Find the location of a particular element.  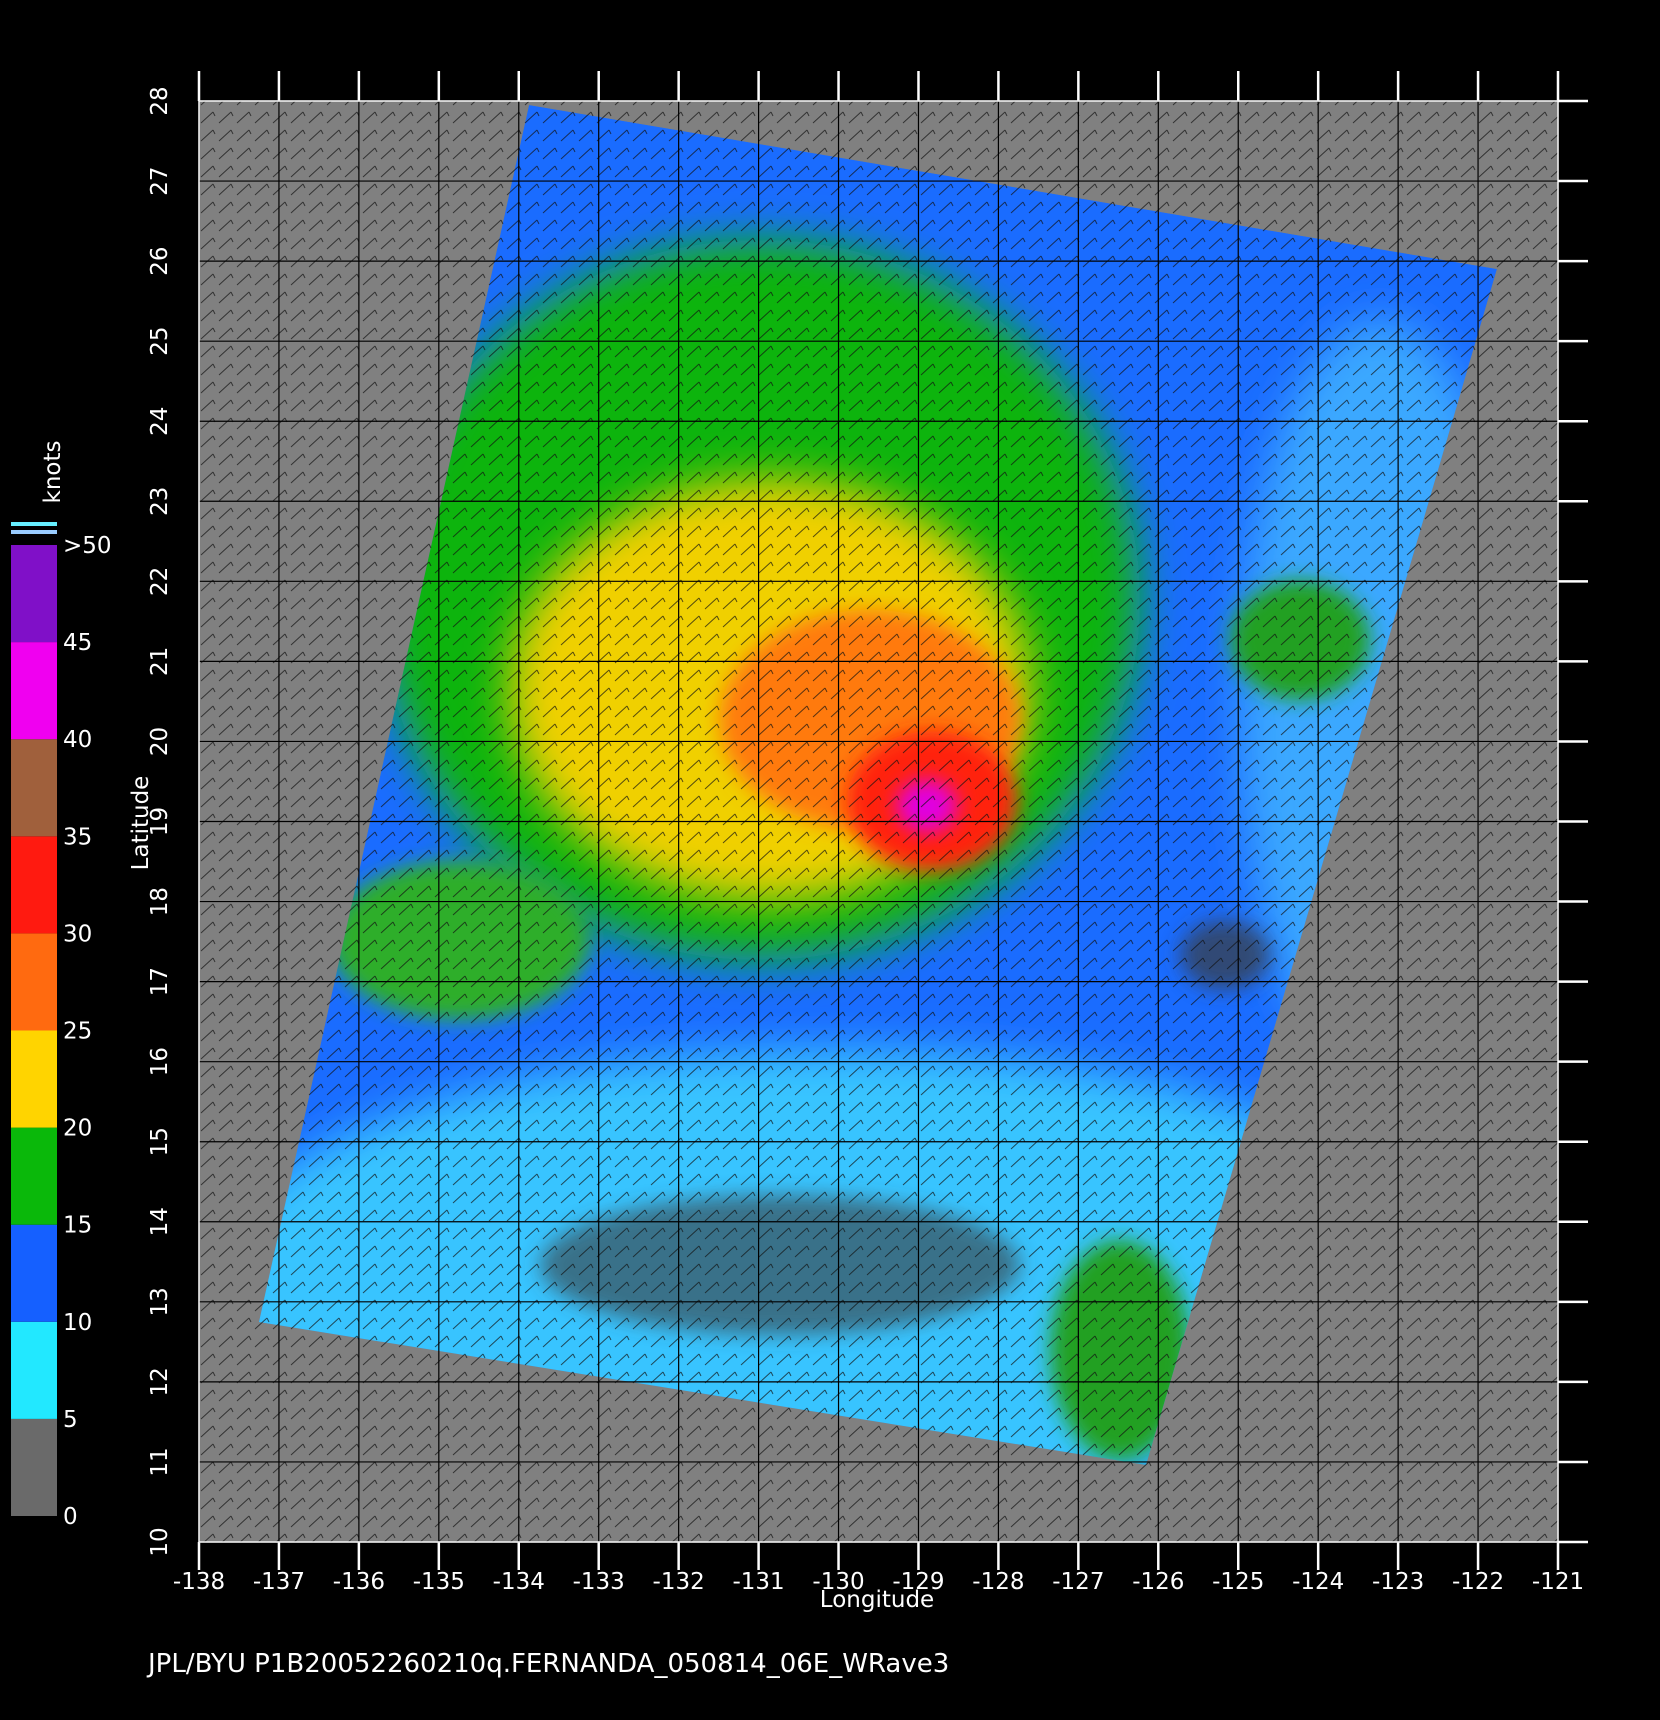

y-tick-label: 16 is located at coordinates (160, 1061).